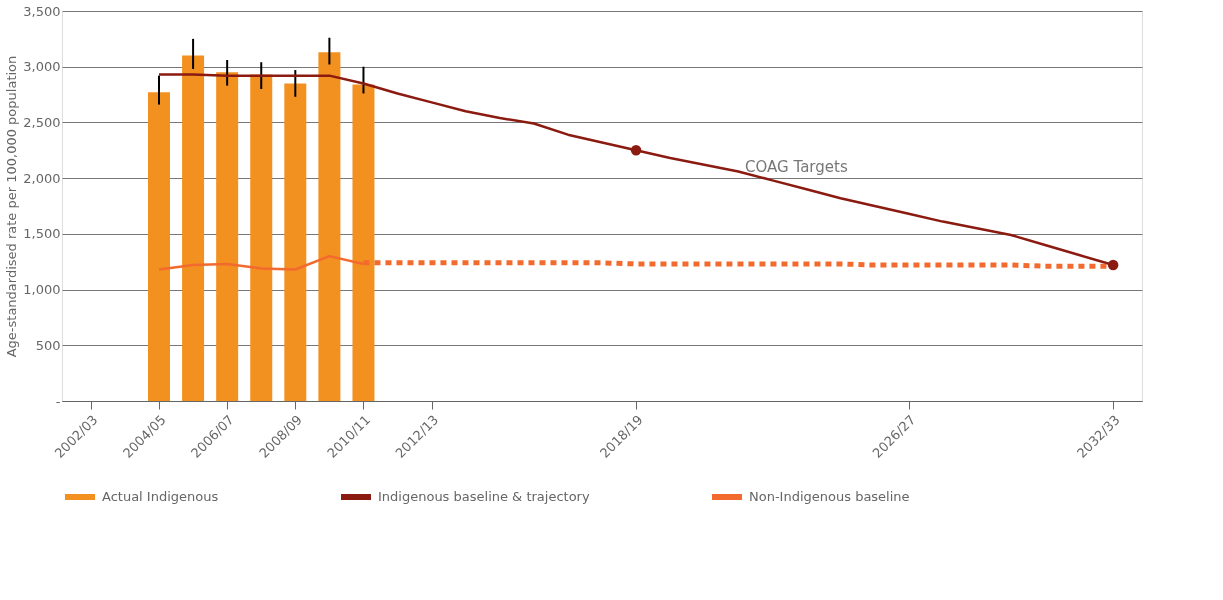 The height and width of the screenshot is (600, 1223). Describe the element at coordinates (58, 401) in the screenshot. I see `y-tick-label: -` at that location.